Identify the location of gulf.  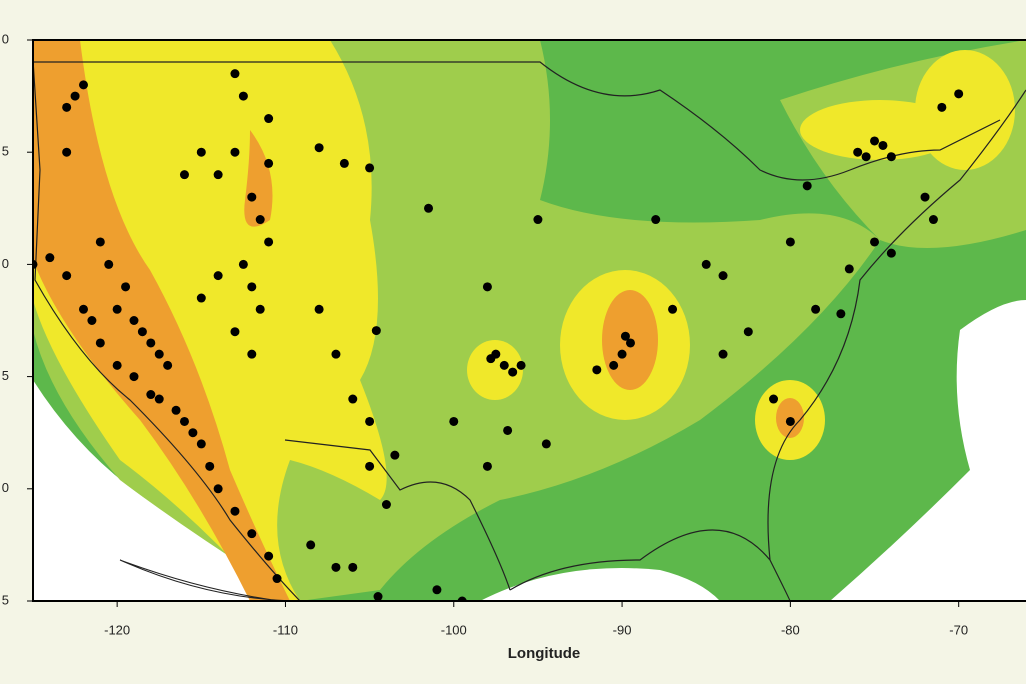
(600, 584).